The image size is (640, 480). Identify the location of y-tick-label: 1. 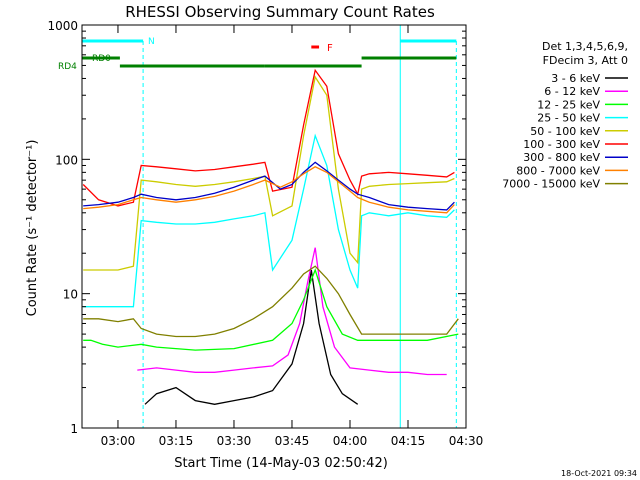
(74, 429).